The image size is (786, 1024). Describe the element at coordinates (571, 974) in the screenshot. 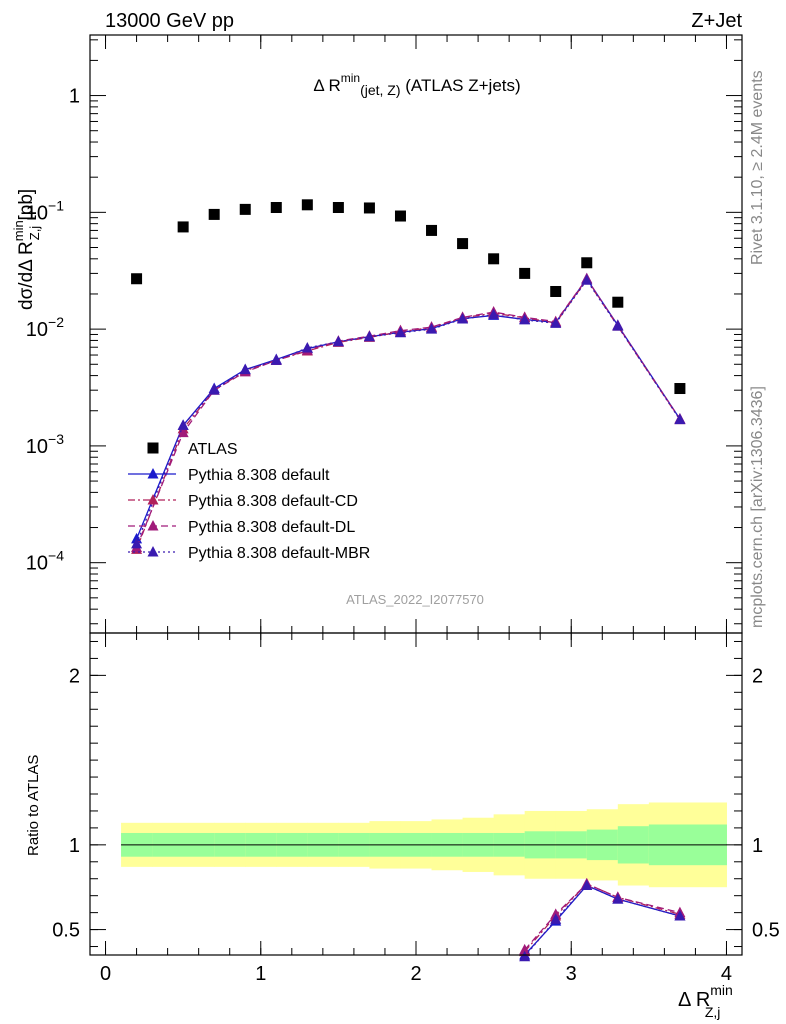

I see `x-tick-label: 3` at that location.